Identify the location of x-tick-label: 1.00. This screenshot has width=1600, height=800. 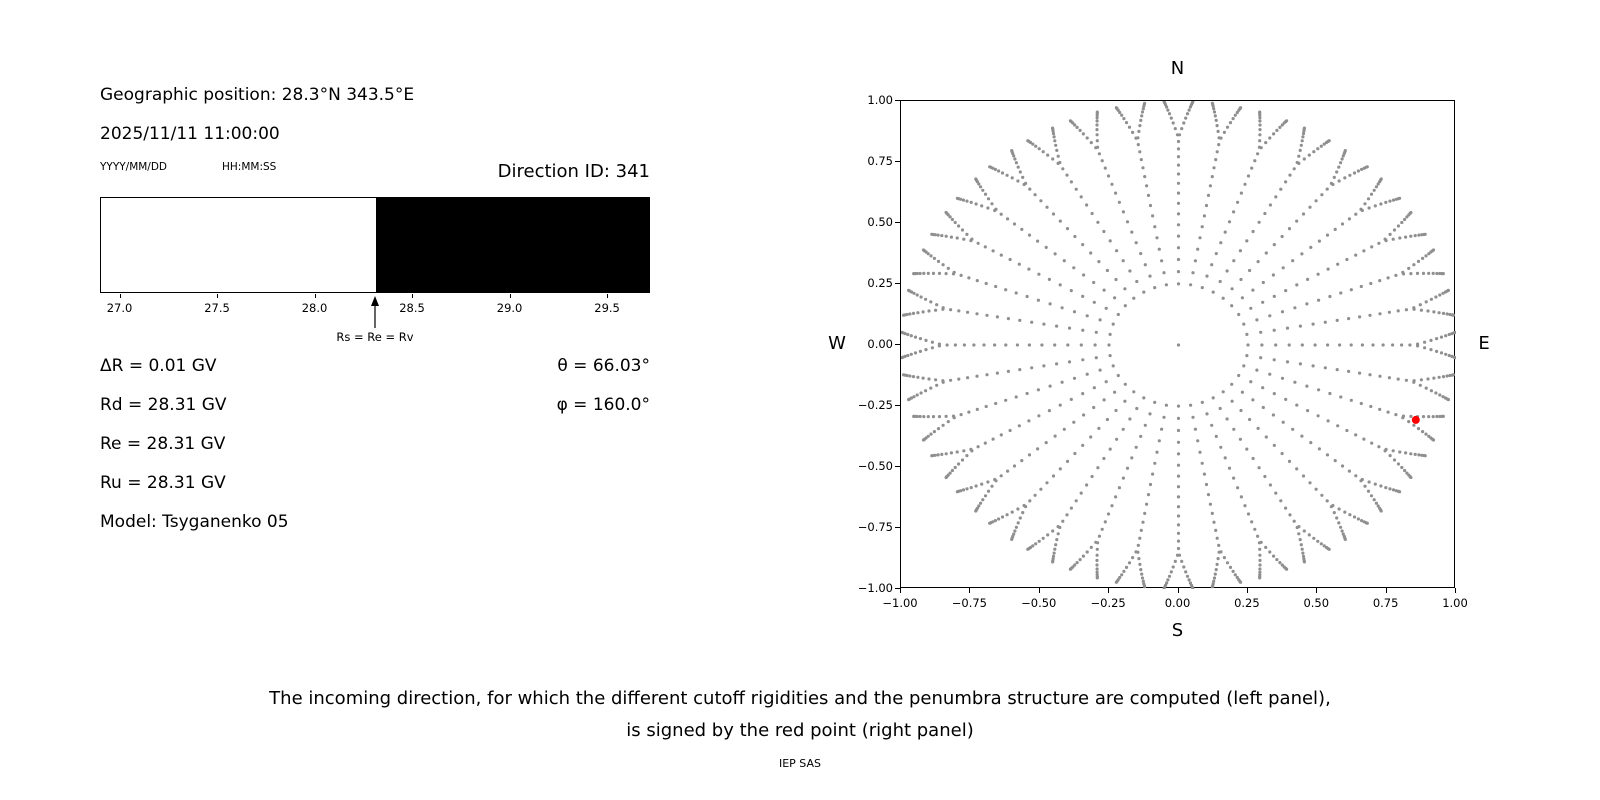
(1455, 603).